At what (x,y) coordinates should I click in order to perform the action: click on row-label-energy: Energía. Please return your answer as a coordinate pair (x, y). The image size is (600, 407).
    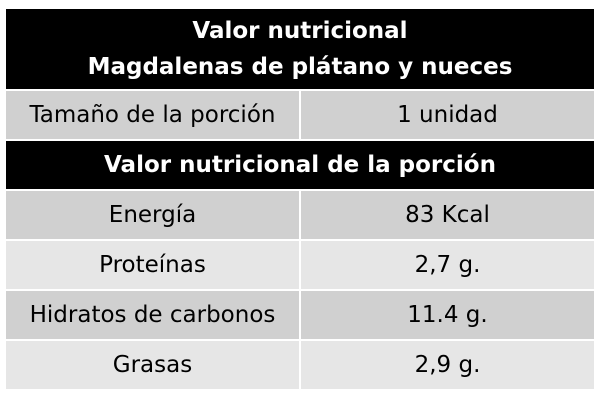
    Looking at the image, I should click on (152, 215).